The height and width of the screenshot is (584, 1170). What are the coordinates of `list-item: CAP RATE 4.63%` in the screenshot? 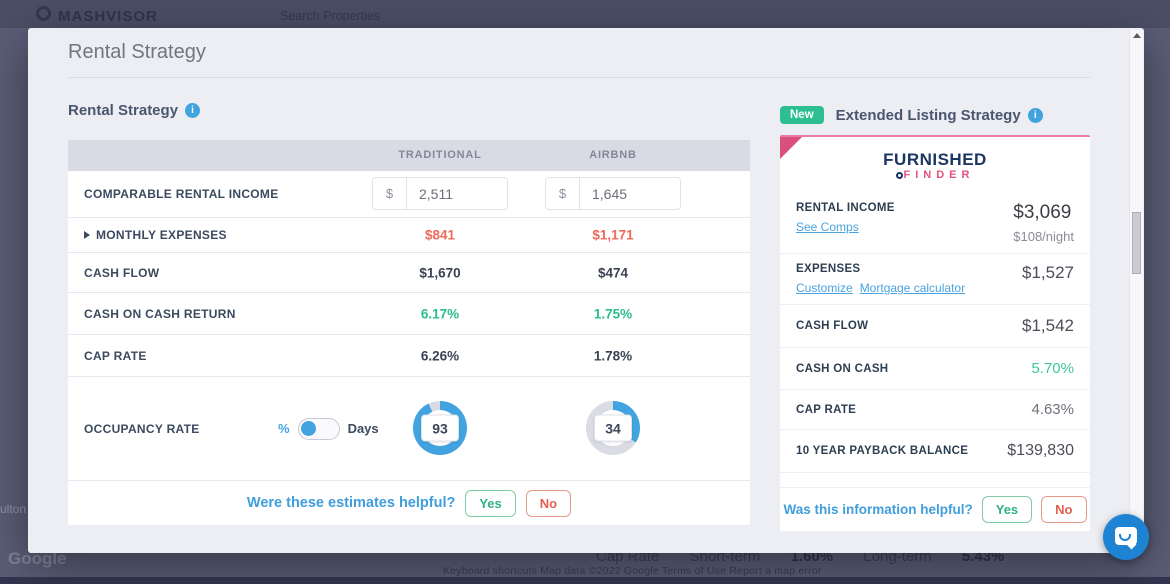 It's located at (935, 410).